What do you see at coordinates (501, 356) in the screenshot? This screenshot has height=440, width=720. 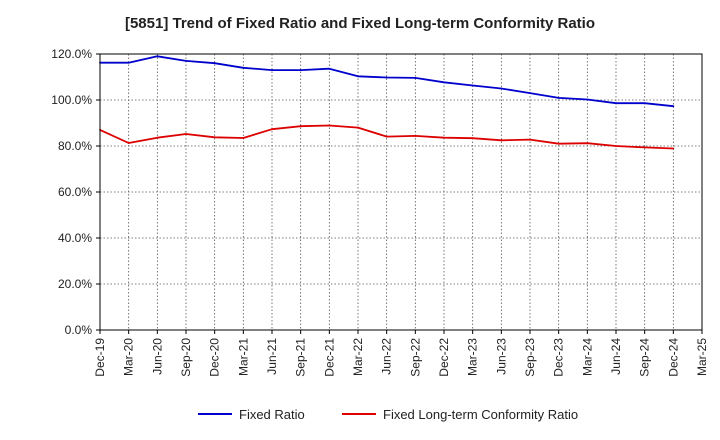 I see `x-tick-label: Jun-23` at bounding box center [501, 356].